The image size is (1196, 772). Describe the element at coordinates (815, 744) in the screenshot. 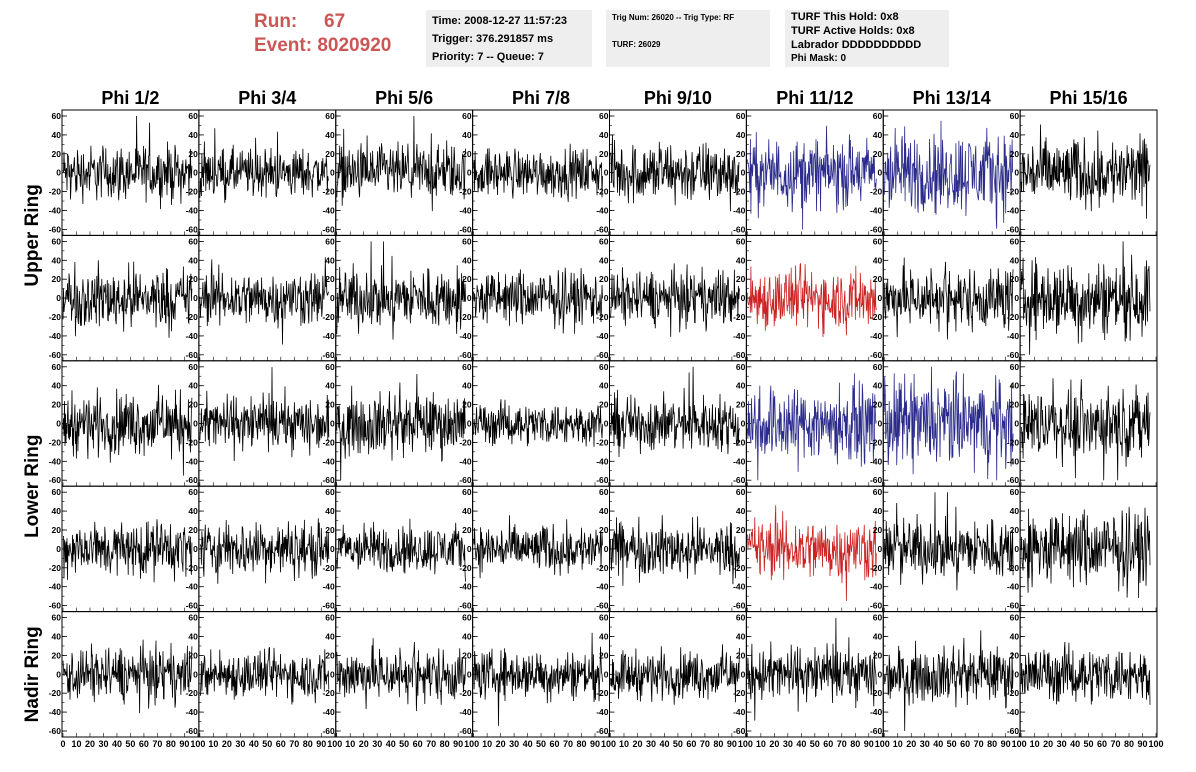

I see `x-tick-label: 50` at that location.